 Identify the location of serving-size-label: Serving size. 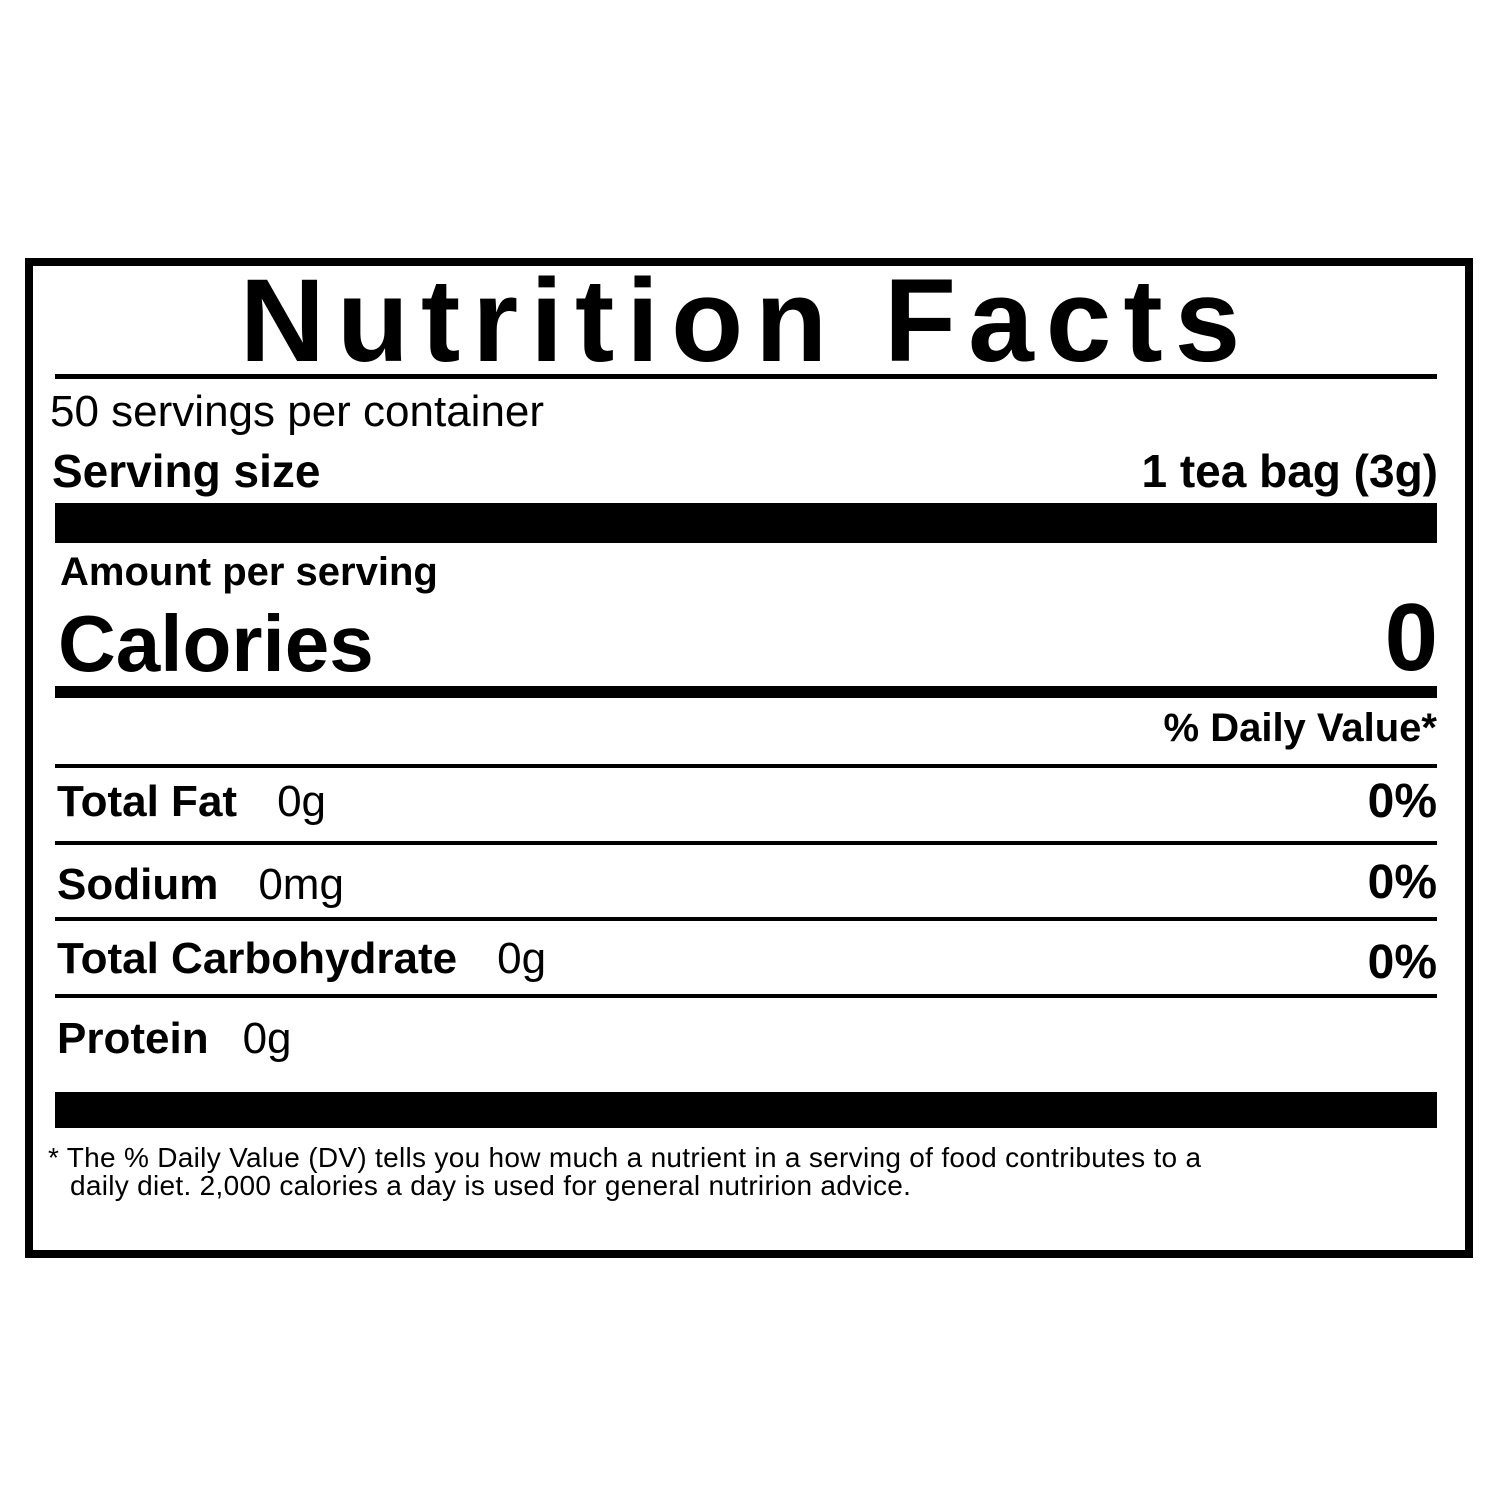
(186, 471).